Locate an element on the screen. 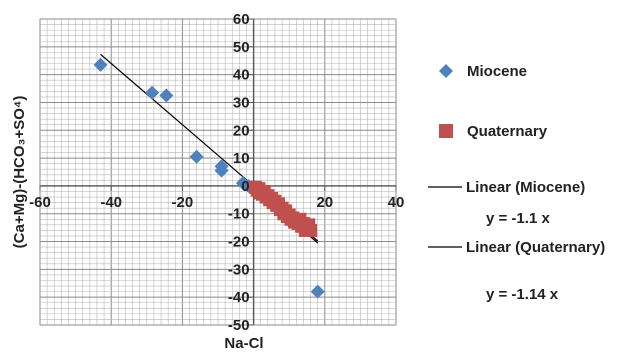 The width and height of the screenshot is (640, 356). y-tick-label: -20 is located at coordinates (239, 242).